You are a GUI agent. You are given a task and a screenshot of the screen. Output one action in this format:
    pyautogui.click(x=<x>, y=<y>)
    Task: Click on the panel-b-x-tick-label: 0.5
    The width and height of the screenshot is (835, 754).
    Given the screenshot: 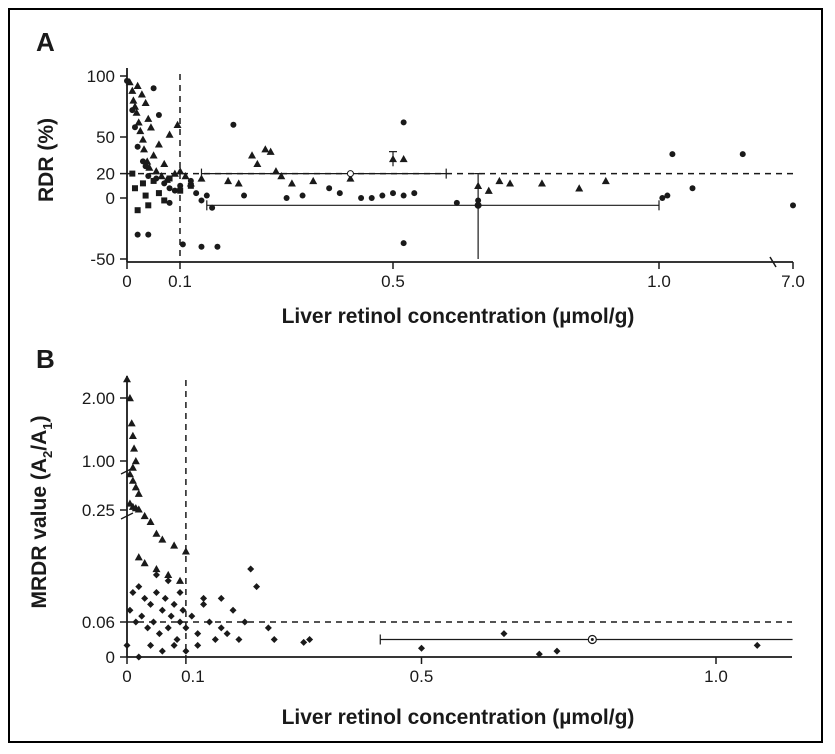 What is the action you would take?
    pyautogui.click(x=422, y=676)
    